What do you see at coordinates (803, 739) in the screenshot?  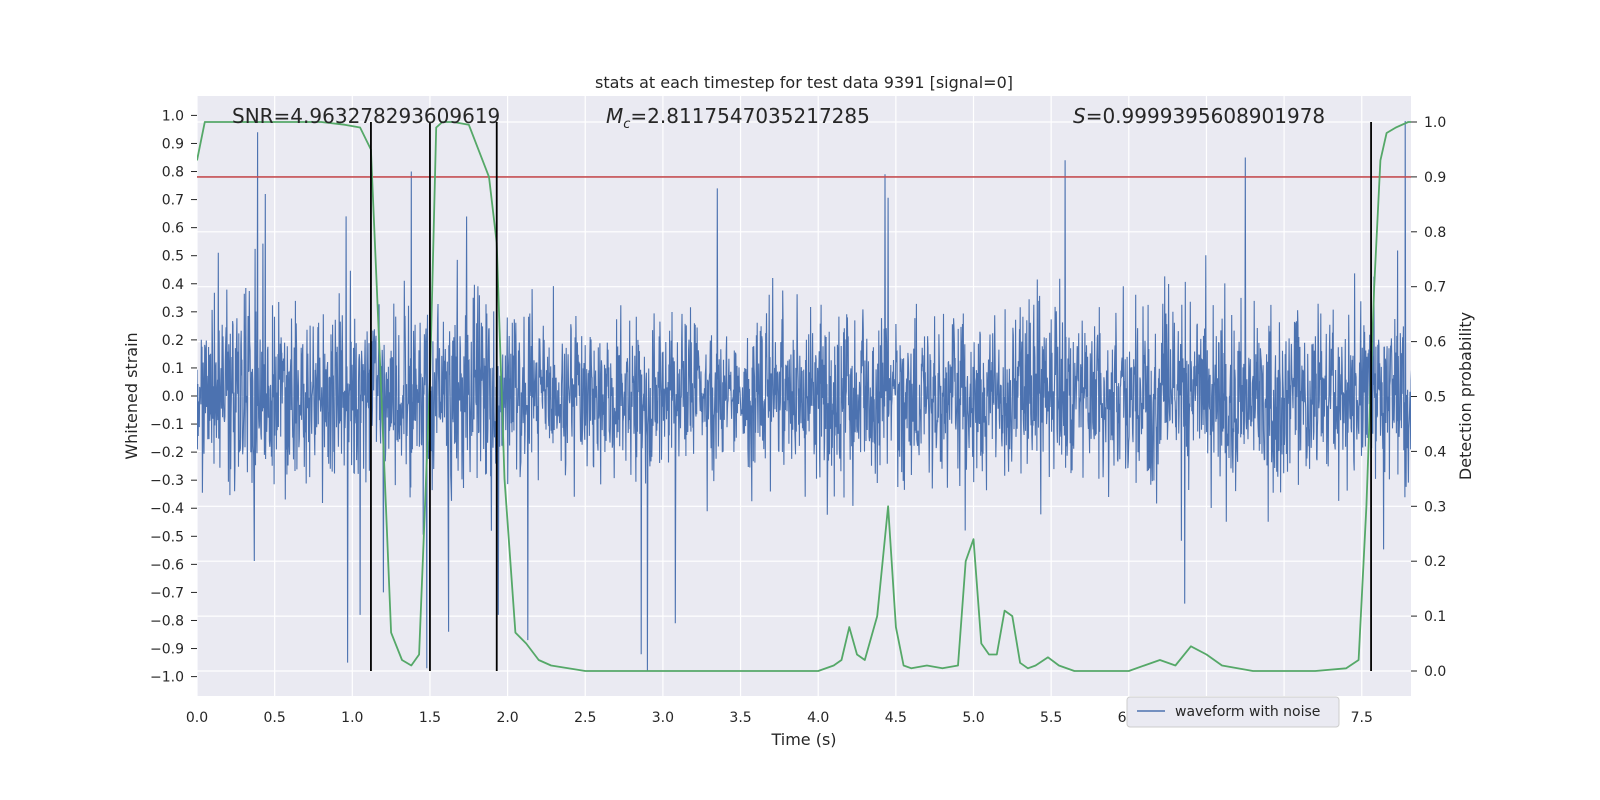 I see `x-axis-label: Time (s)` at bounding box center [803, 739].